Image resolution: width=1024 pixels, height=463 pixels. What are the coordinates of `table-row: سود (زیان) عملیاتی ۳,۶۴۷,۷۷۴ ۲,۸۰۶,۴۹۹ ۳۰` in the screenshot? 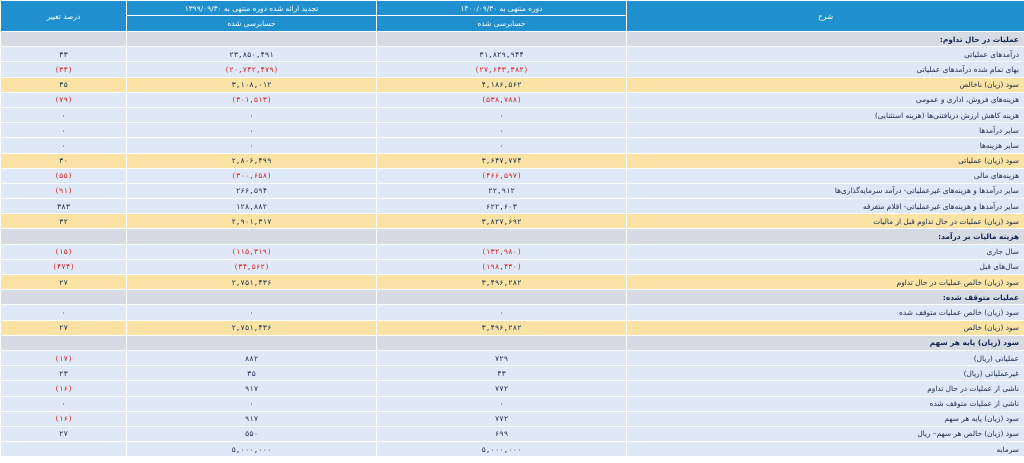 It's located at (512, 160).